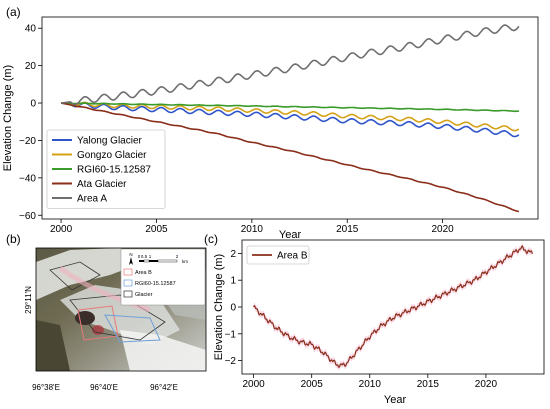 The image size is (550, 409). What do you see at coordinates (27, 216) in the screenshot?
I see `panel-a-y-tick-label: −60` at bounding box center [27, 216].